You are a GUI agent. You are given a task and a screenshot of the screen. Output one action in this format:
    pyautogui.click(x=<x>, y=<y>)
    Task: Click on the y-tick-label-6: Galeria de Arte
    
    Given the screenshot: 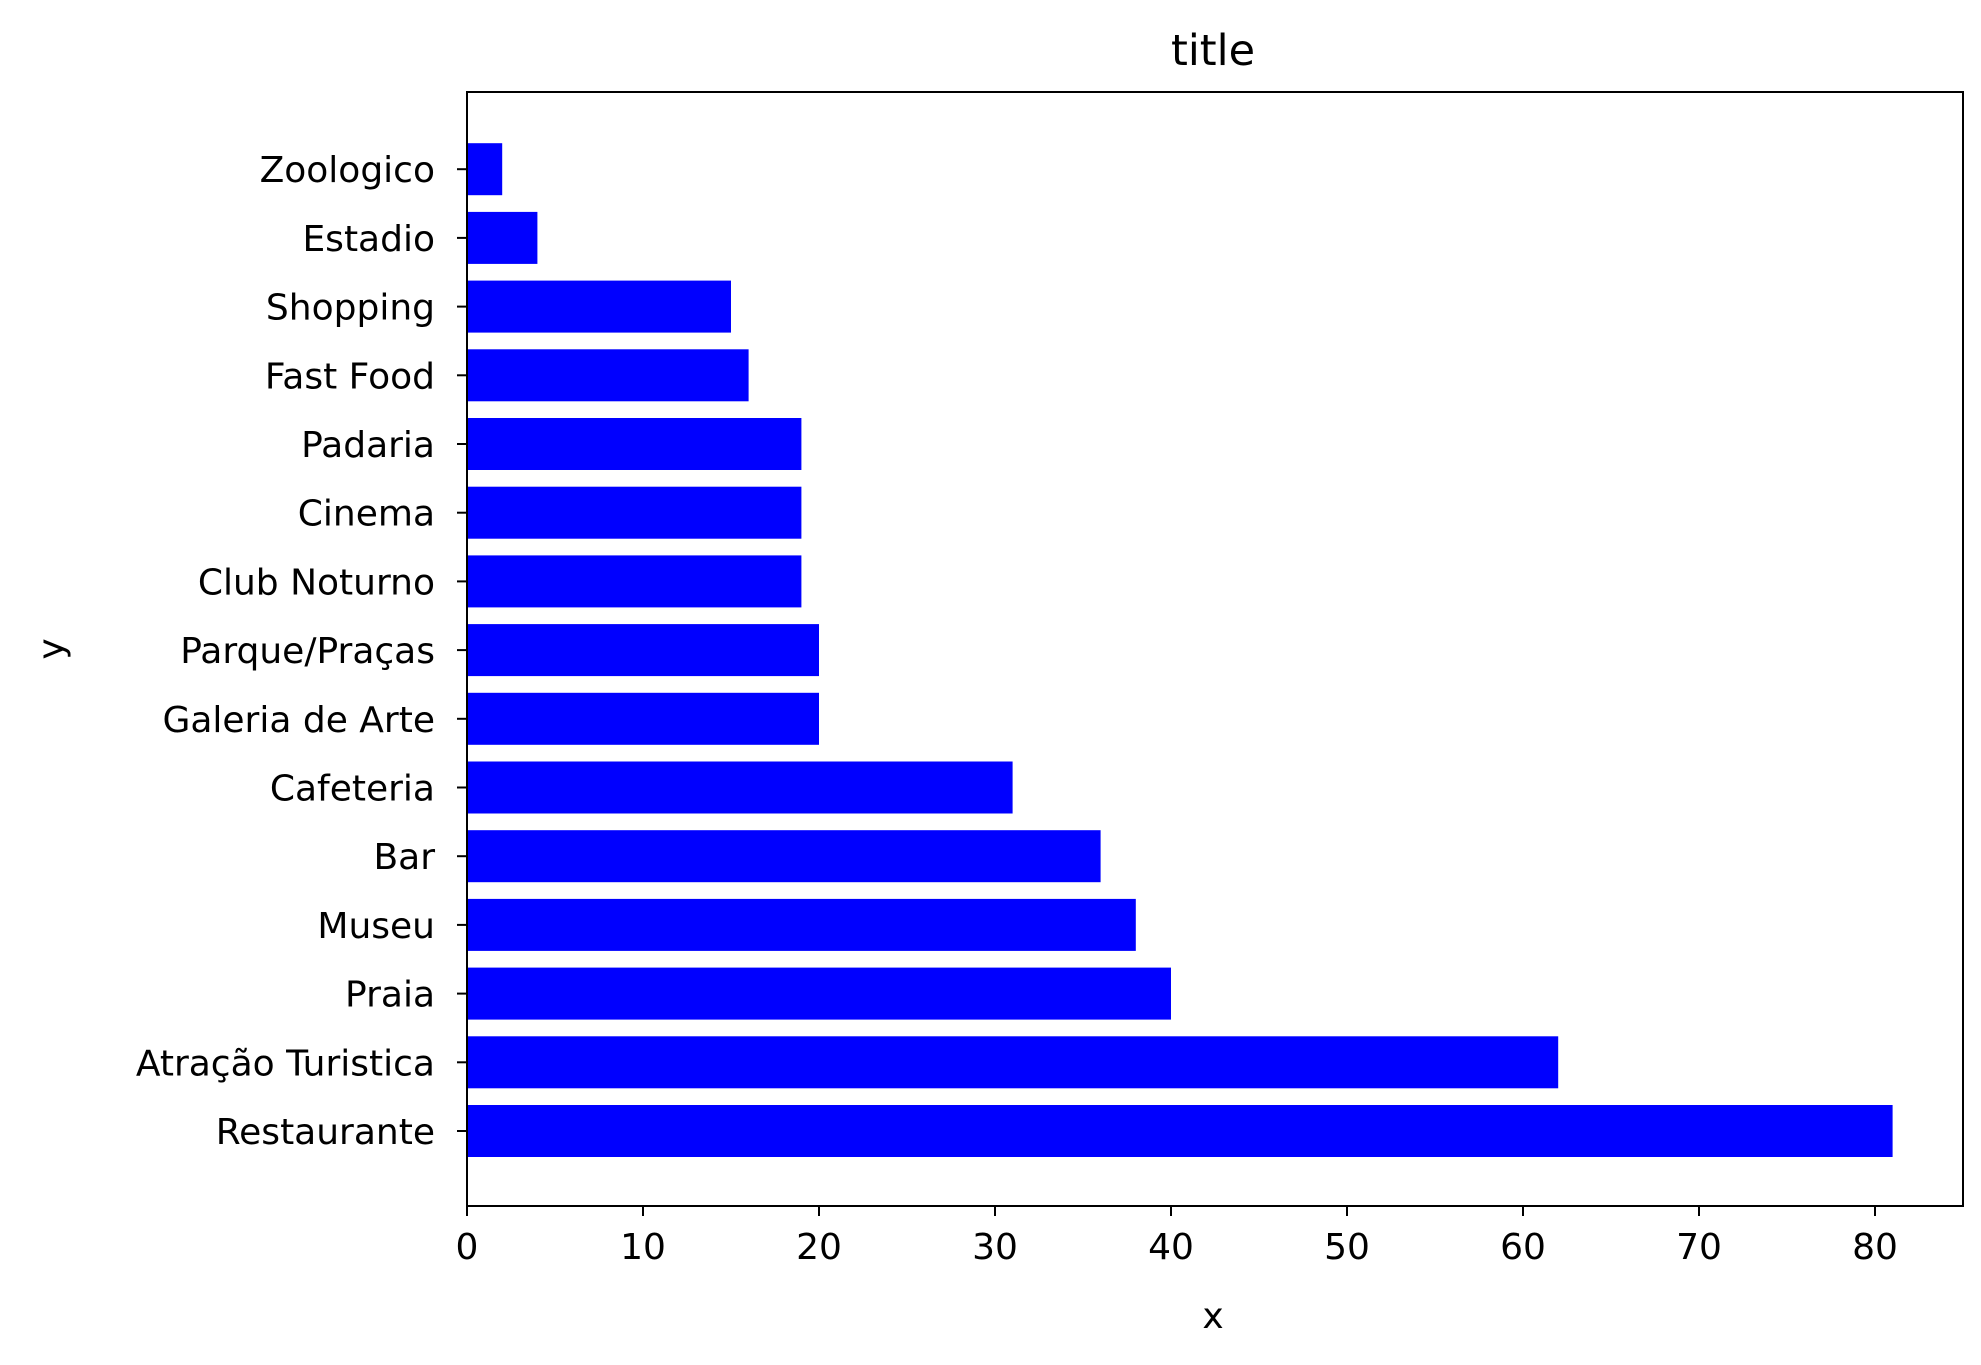 What is the action you would take?
    pyautogui.click(x=298, y=720)
    